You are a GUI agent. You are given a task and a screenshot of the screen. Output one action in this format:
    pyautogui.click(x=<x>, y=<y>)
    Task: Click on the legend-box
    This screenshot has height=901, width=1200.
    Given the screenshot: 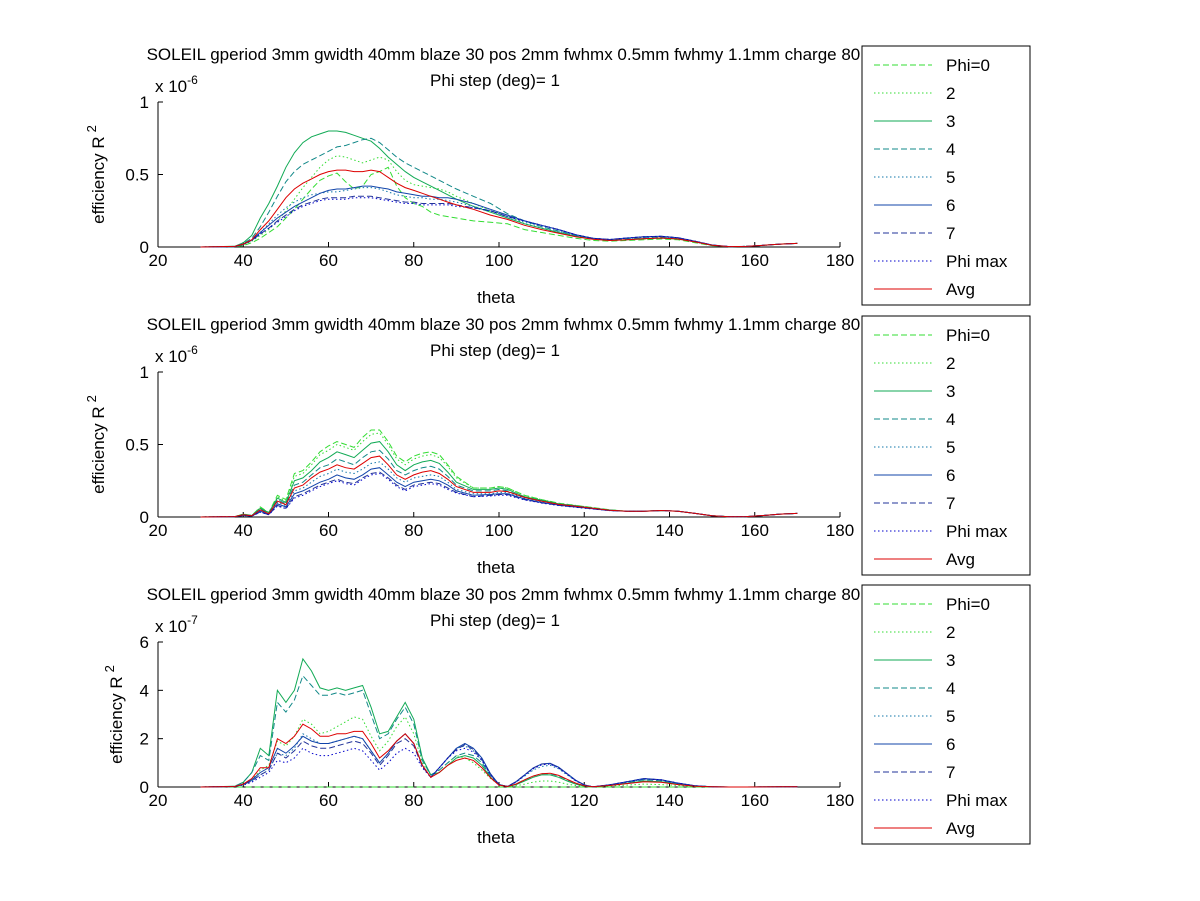 What is the action you would take?
    pyautogui.click(x=946, y=714)
    